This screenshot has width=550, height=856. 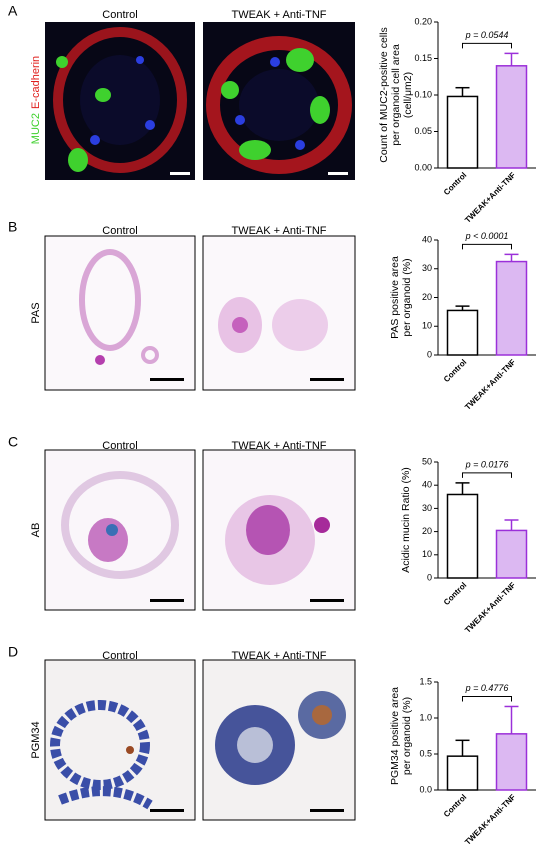 What do you see at coordinates (279, 530) in the screenshot?
I see `image-c-treated` at bounding box center [279, 530].